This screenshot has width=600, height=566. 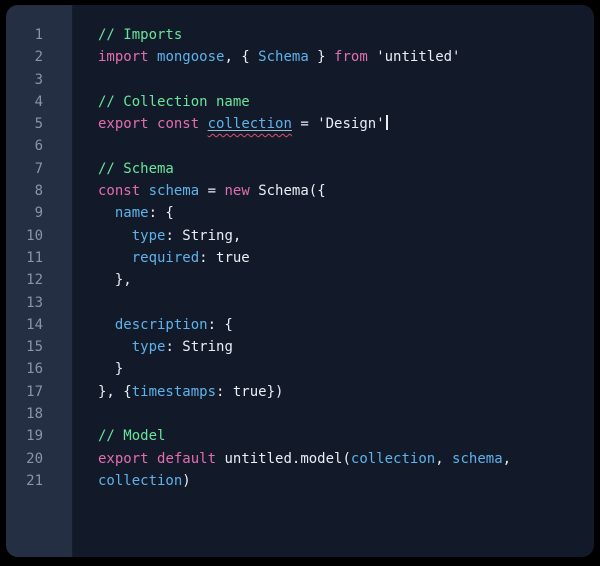 I want to click on line-number: 2, so click(x=38, y=57).